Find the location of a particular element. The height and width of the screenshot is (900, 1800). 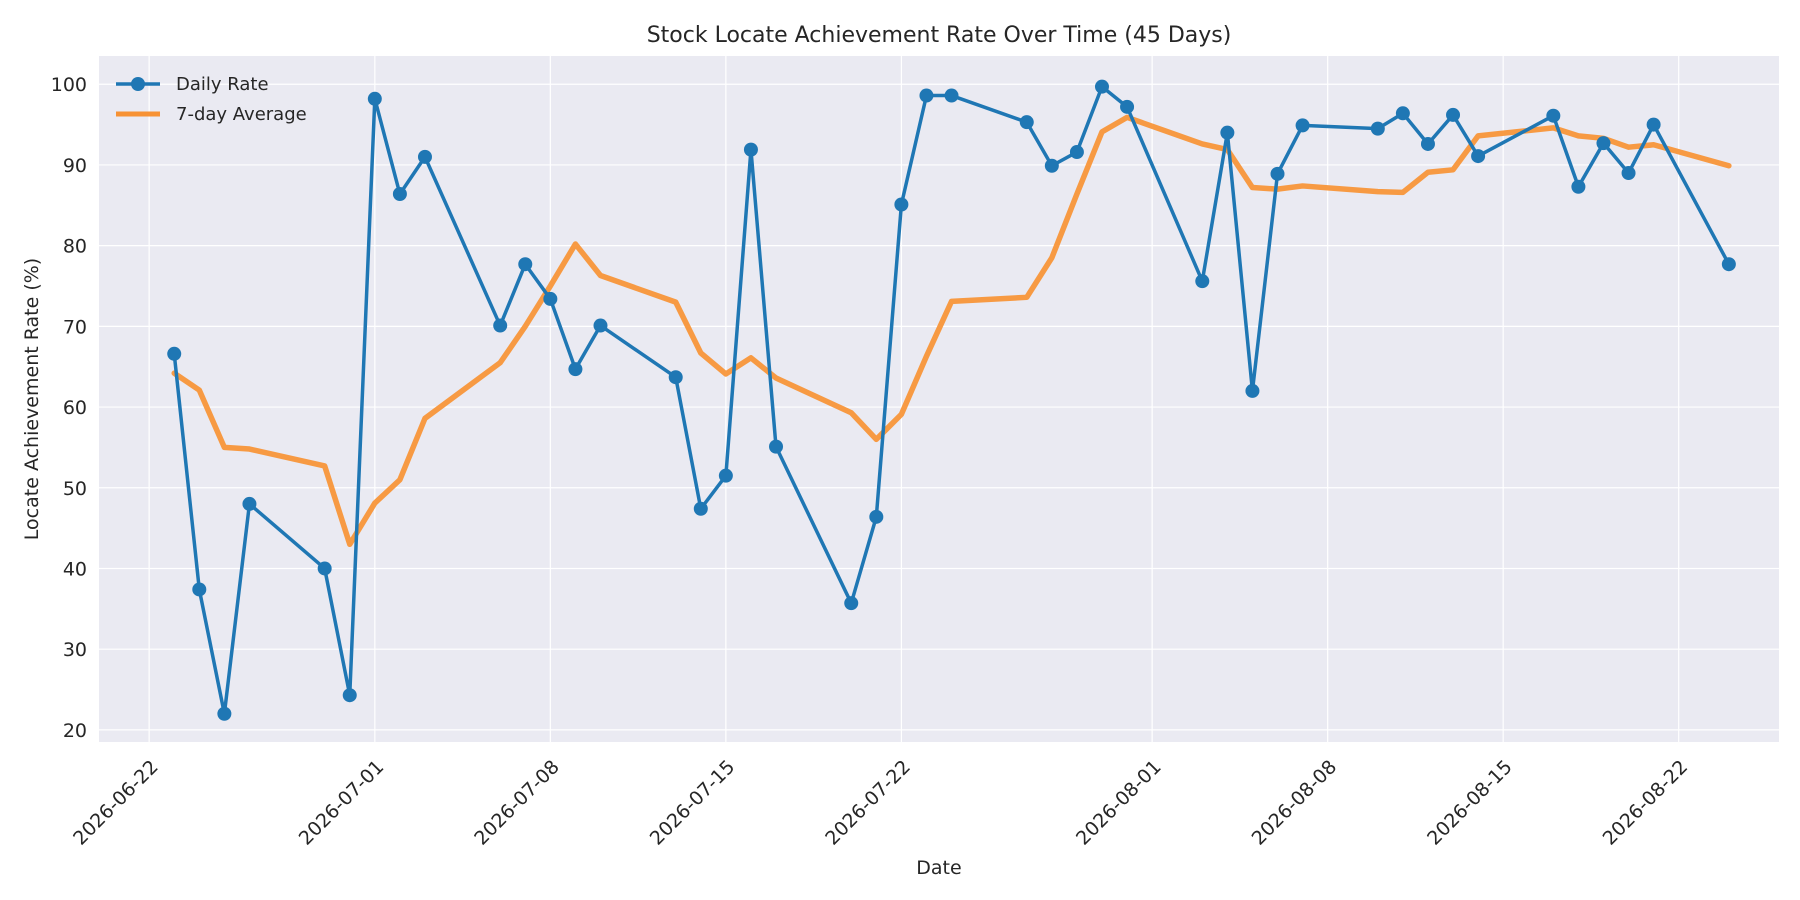

legend-daily-rate-marker is located at coordinates (138, 84).